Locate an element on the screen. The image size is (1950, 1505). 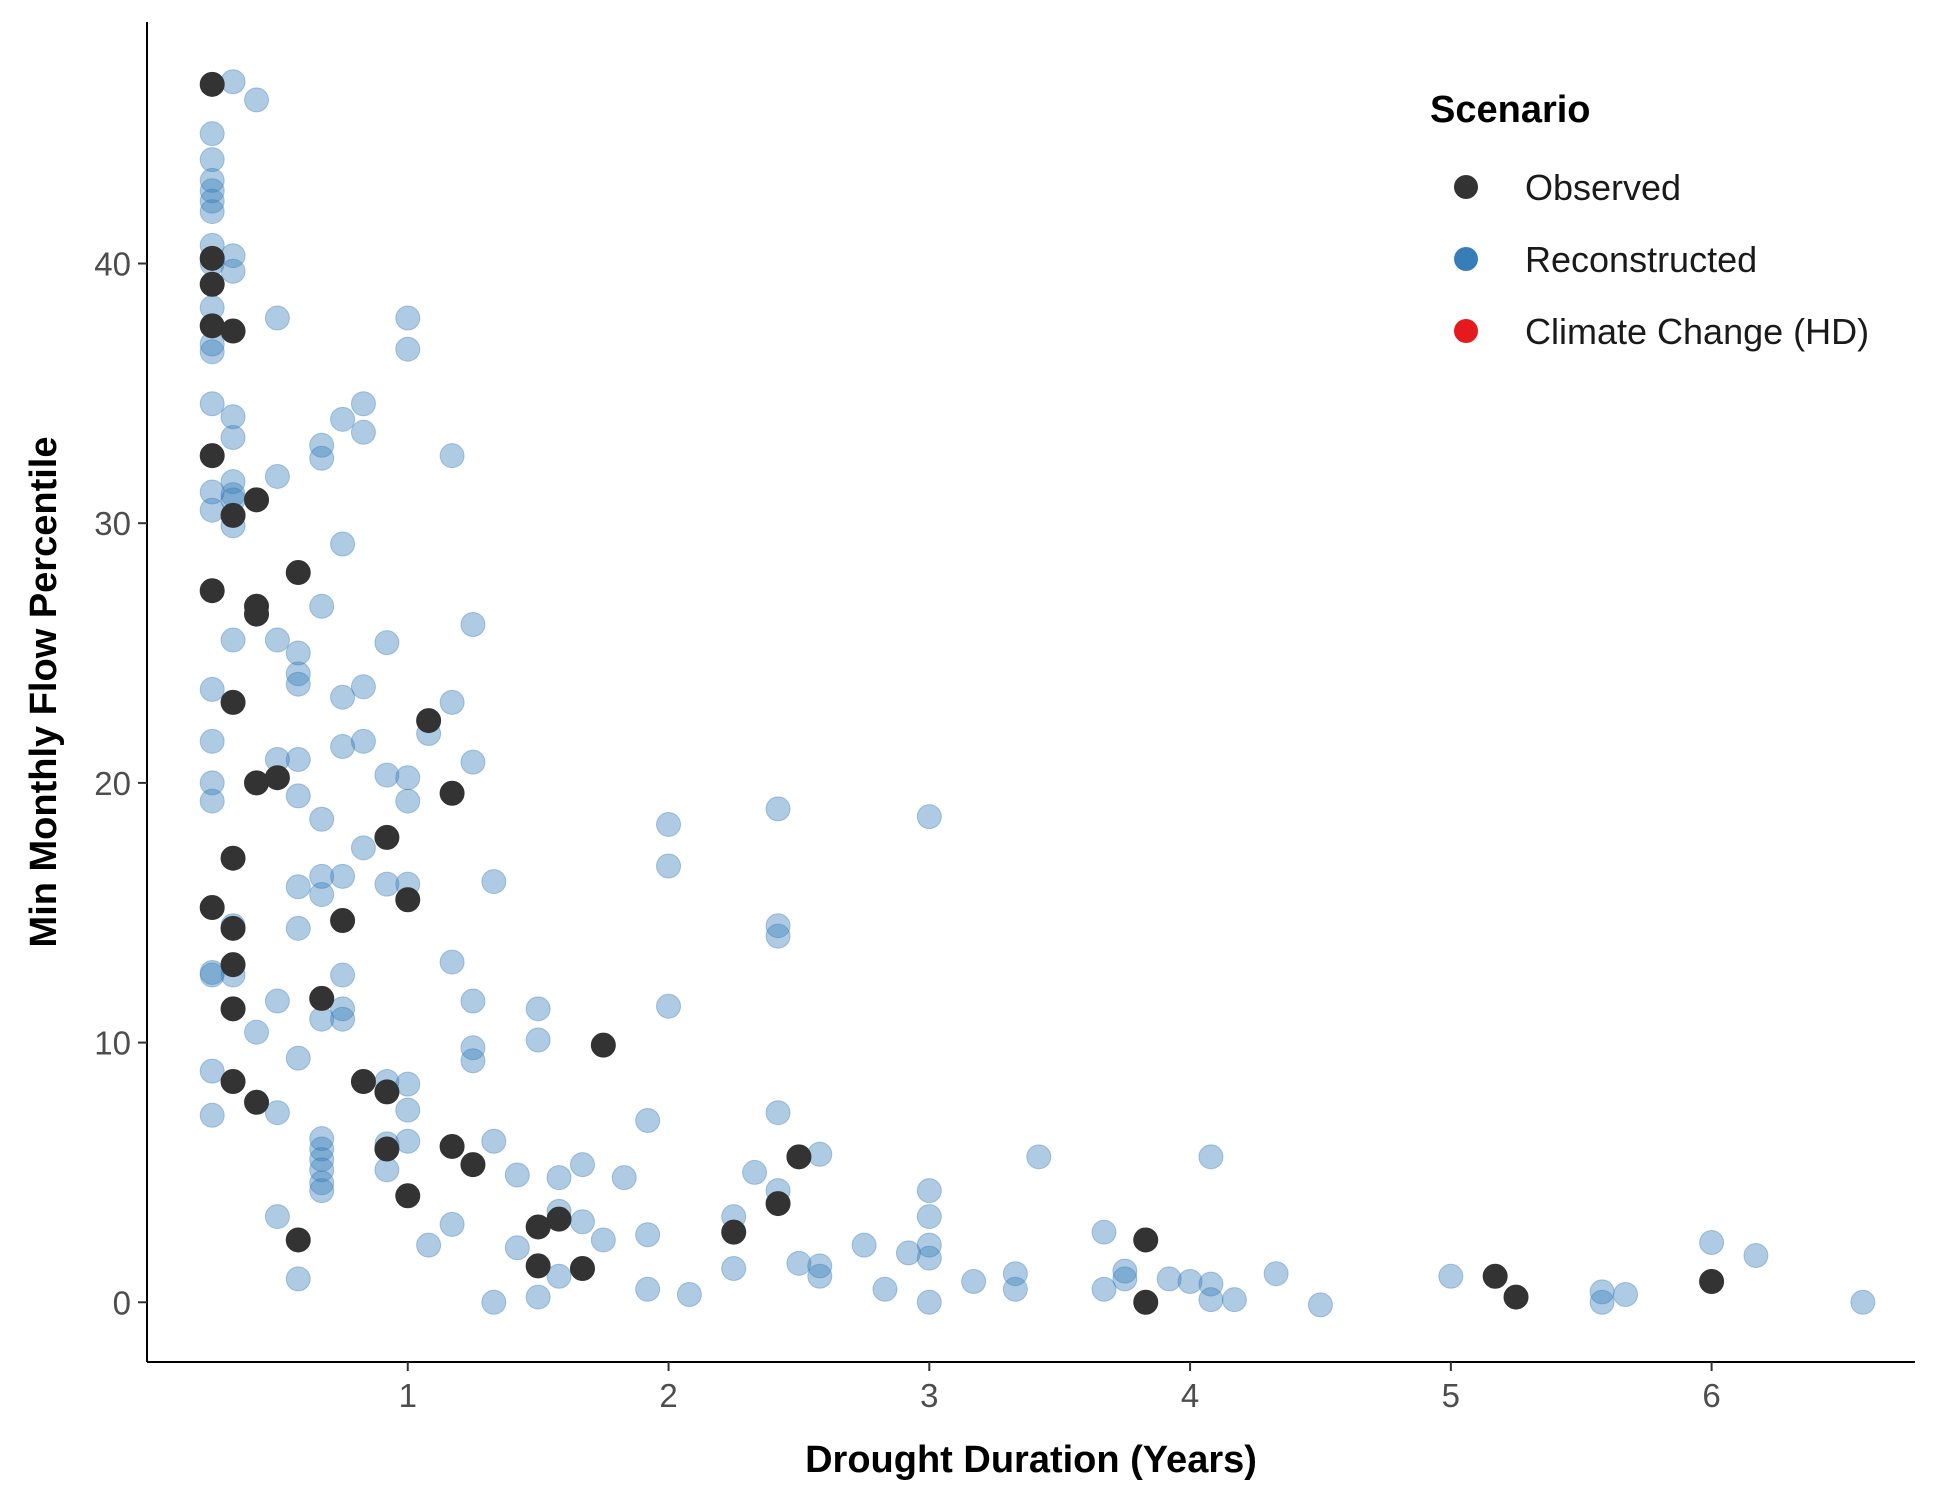
legend-entries: Observed Reconstructed Climate Change (HD) is located at coordinates (1661, 259).